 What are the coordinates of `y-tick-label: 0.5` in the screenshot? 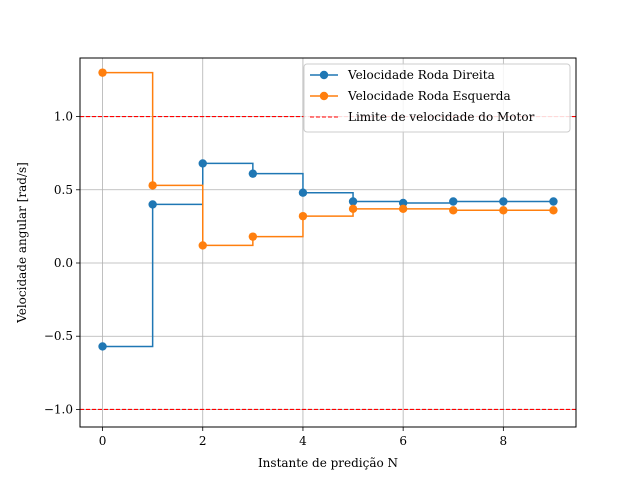 It's located at (63, 190).